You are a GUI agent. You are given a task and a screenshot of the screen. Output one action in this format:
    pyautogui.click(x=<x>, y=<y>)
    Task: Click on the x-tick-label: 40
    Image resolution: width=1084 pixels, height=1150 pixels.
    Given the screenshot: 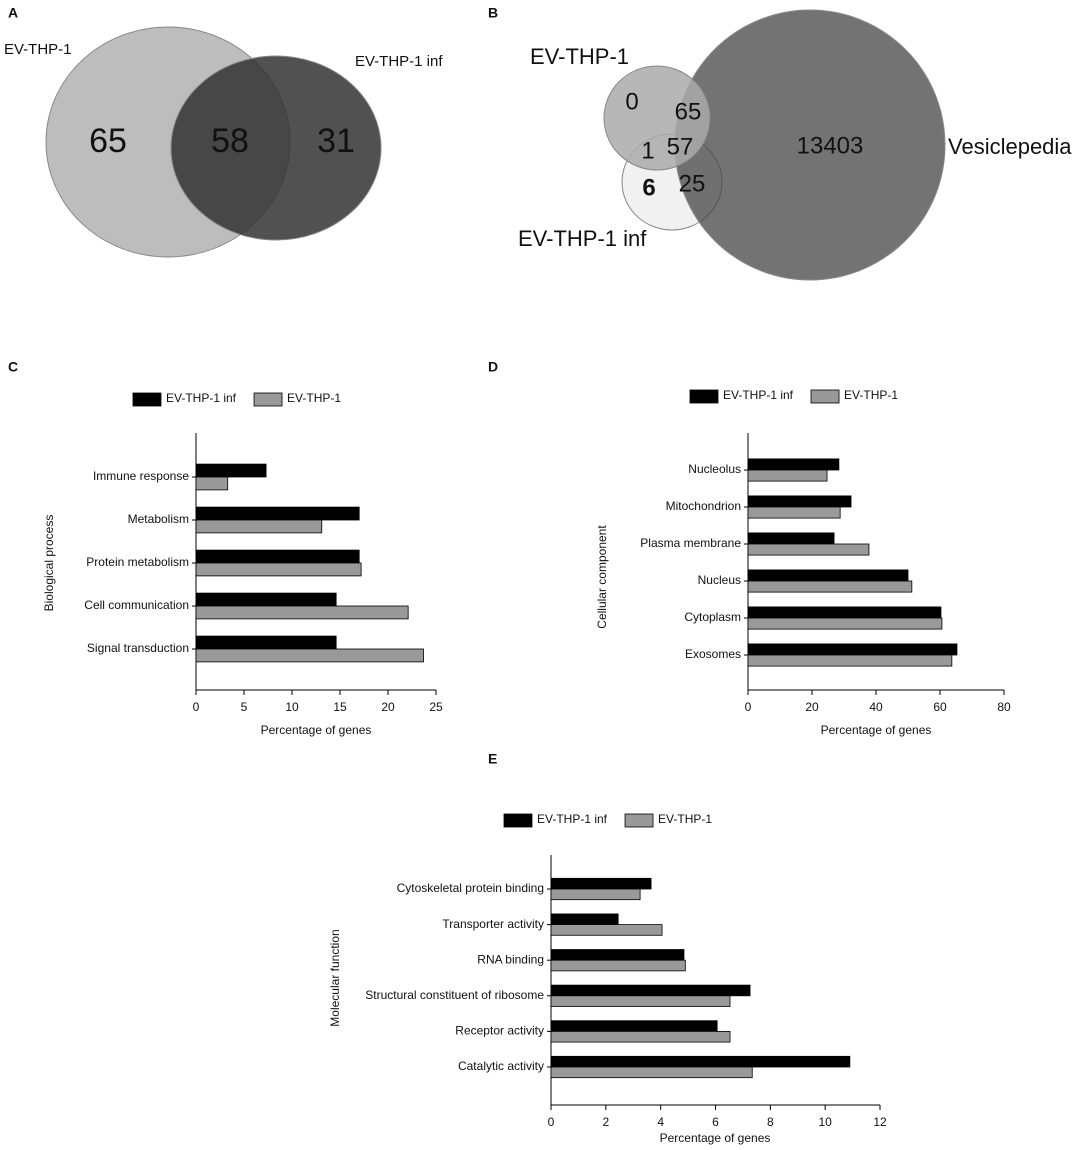 What is the action you would take?
    pyautogui.click(x=876, y=707)
    